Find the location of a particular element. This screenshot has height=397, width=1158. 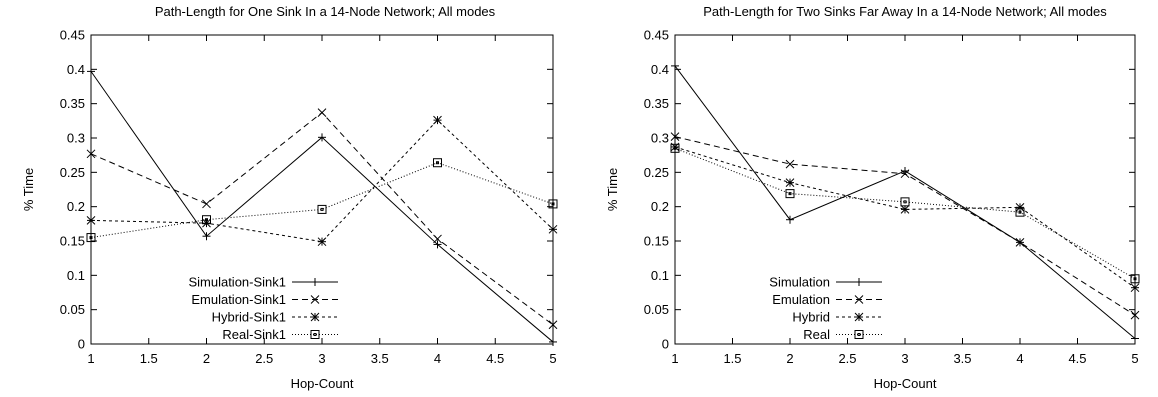

legend-label: Real-Sink1 is located at coordinates (254, 334).